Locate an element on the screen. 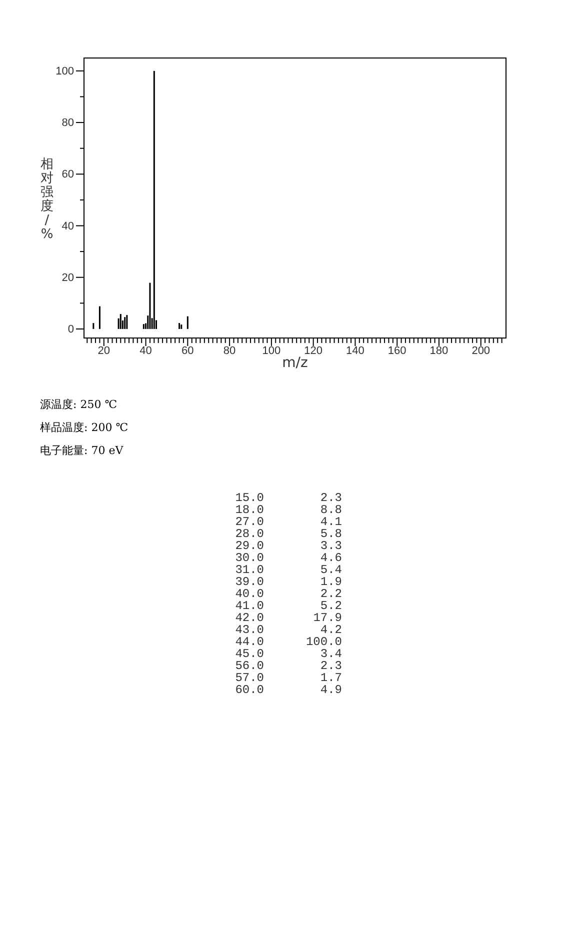  text: 39.0 is located at coordinates (249, 582).